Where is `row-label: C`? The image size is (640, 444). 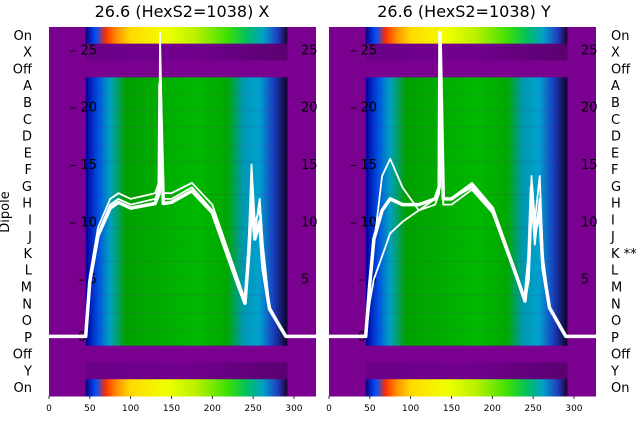
row-label: C is located at coordinates (27, 120).